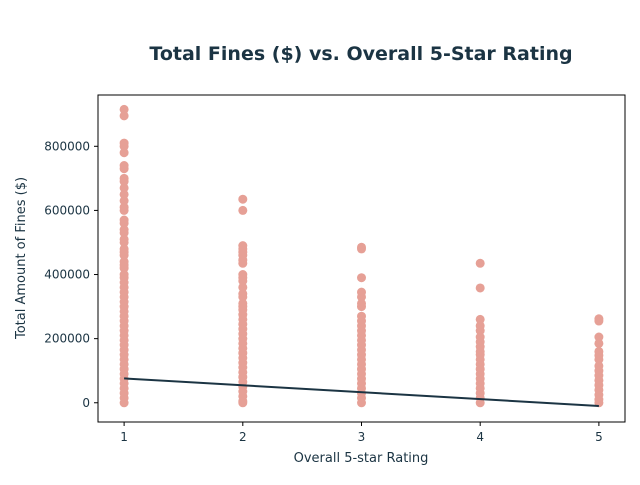 The image size is (640, 485). What do you see at coordinates (362, 437) in the screenshot?
I see `x-tick-label: 3` at bounding box center [362, 437].